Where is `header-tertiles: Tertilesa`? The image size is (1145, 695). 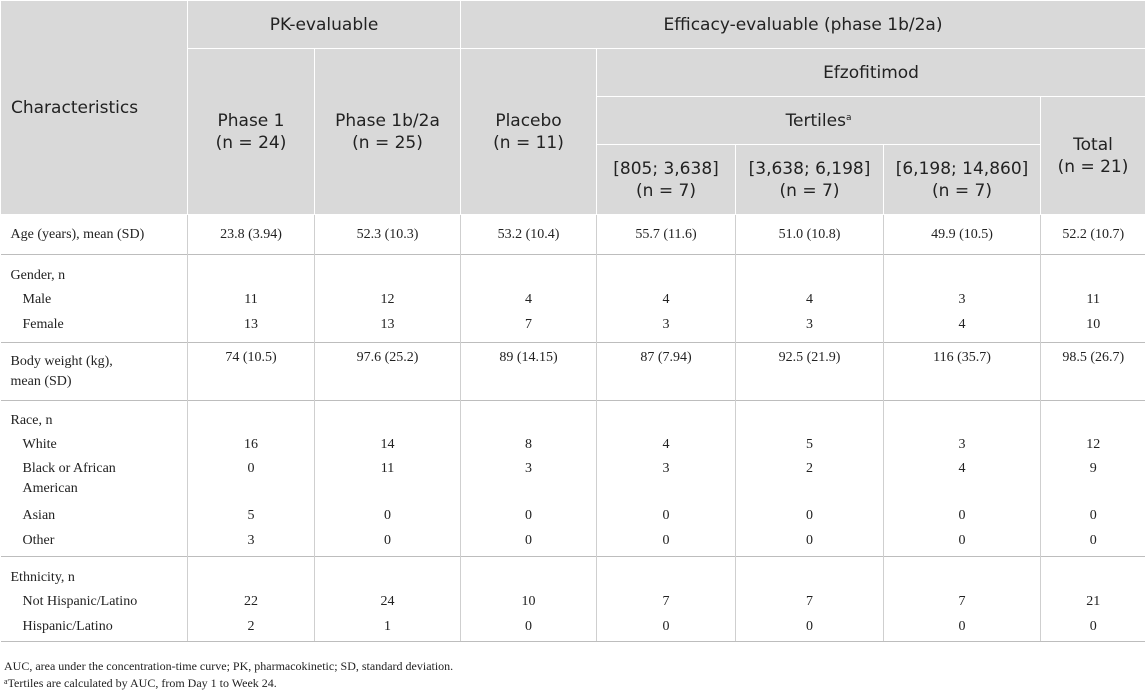 header-tertiles: Tertilesa is located at coordinates (819, 120).